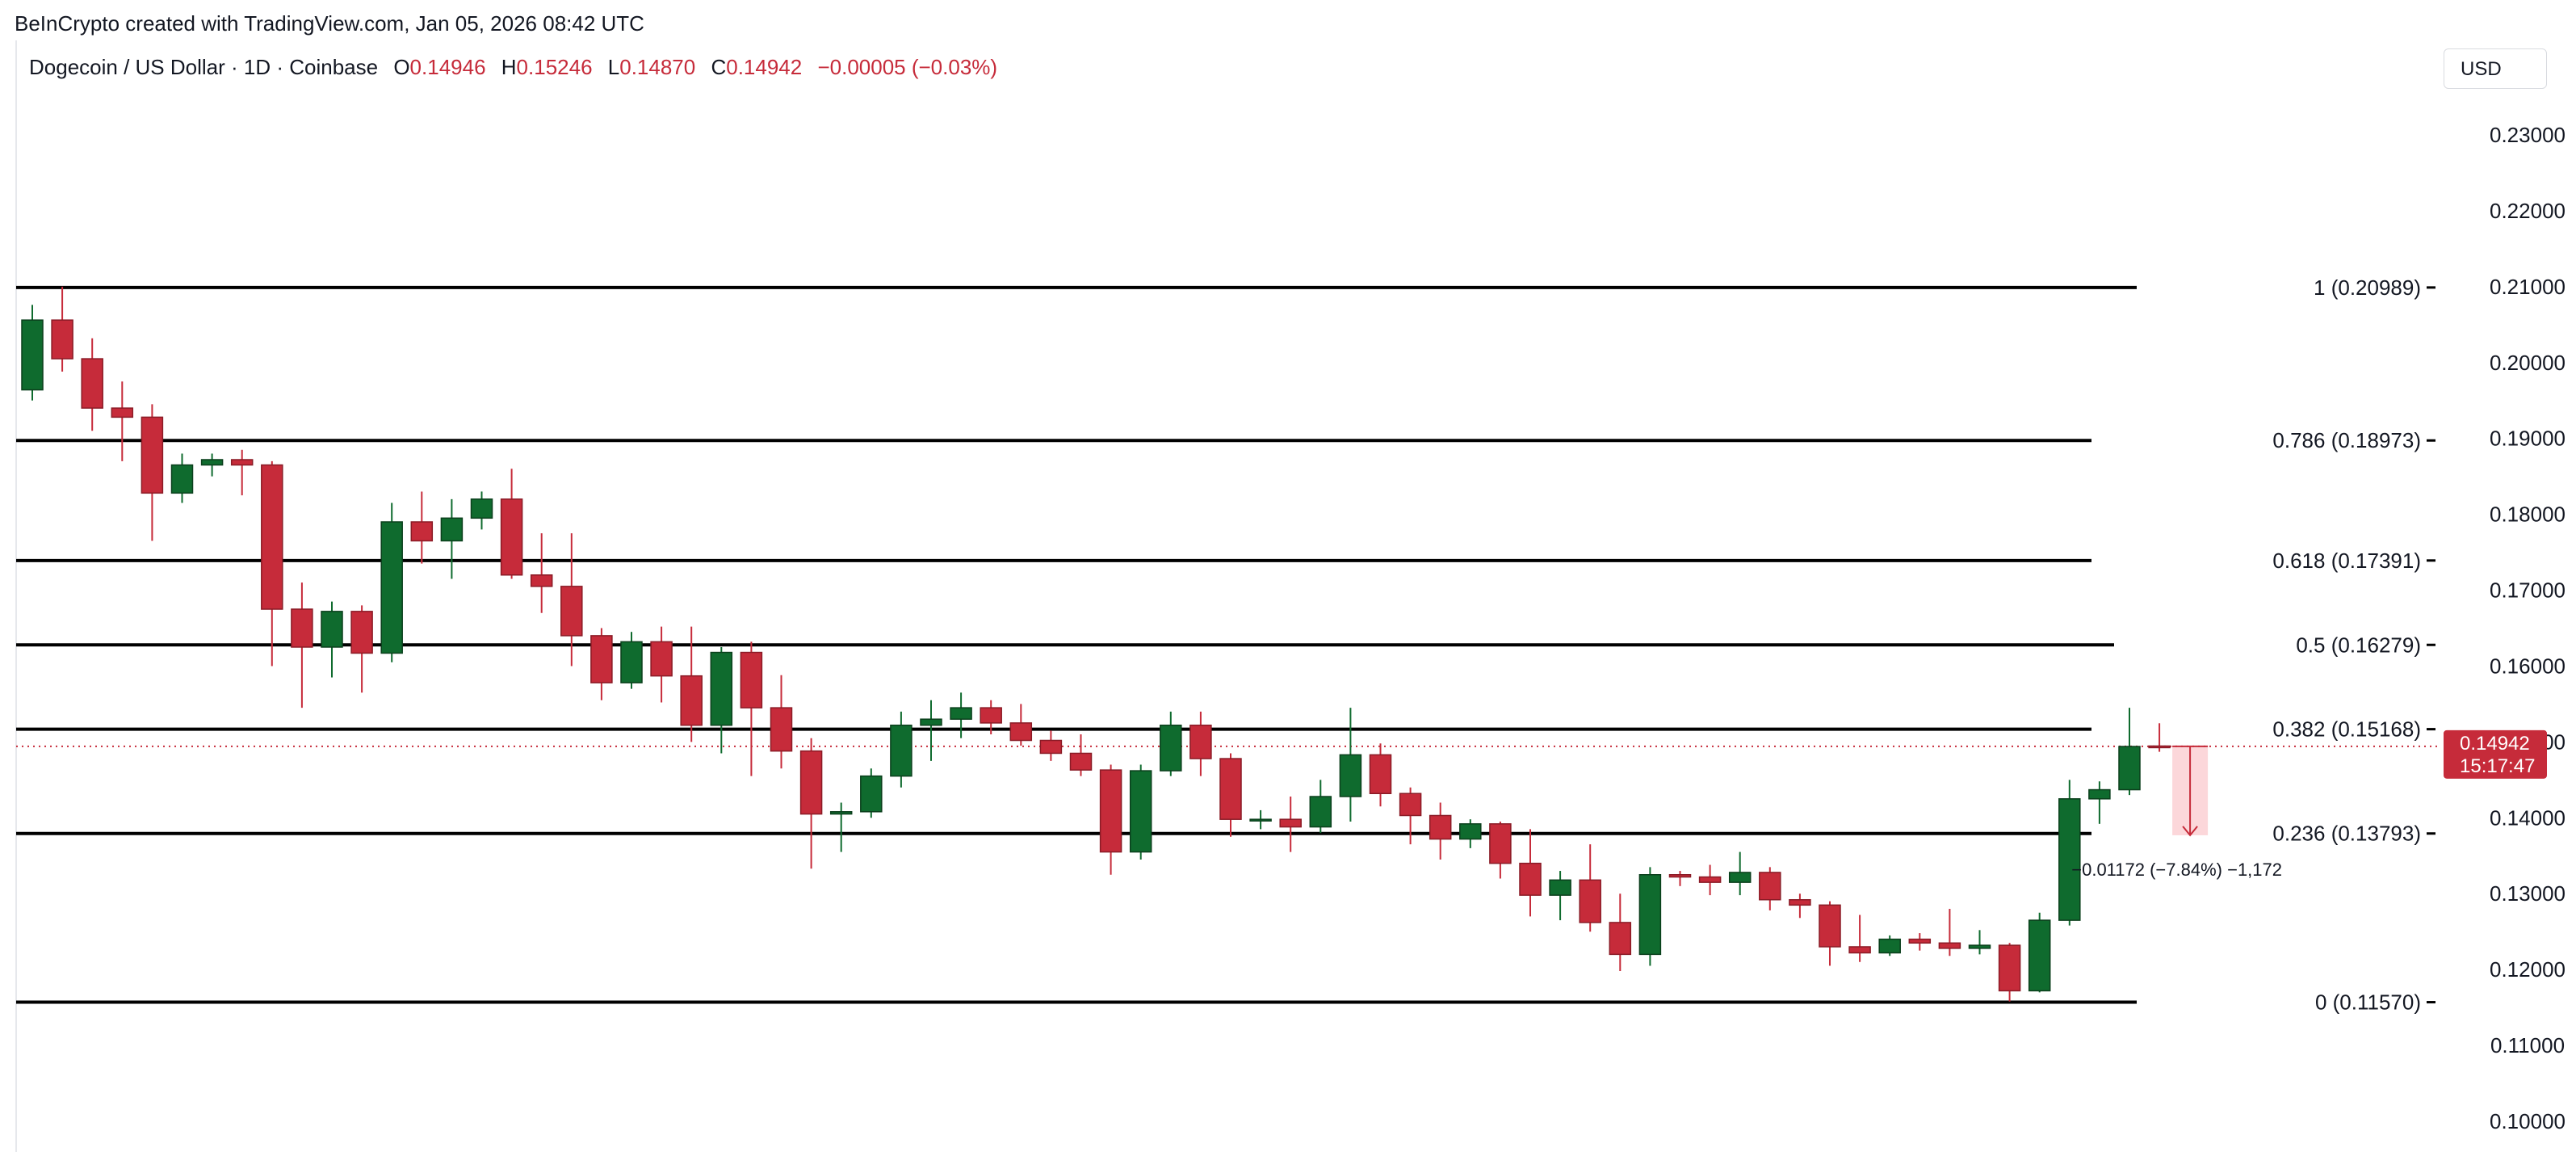 This screenshot has height=1152, width=2576. I want to click on symbol-title: Dogecoin / US Dollar · 1D · Coinbase, so click(204, 67).